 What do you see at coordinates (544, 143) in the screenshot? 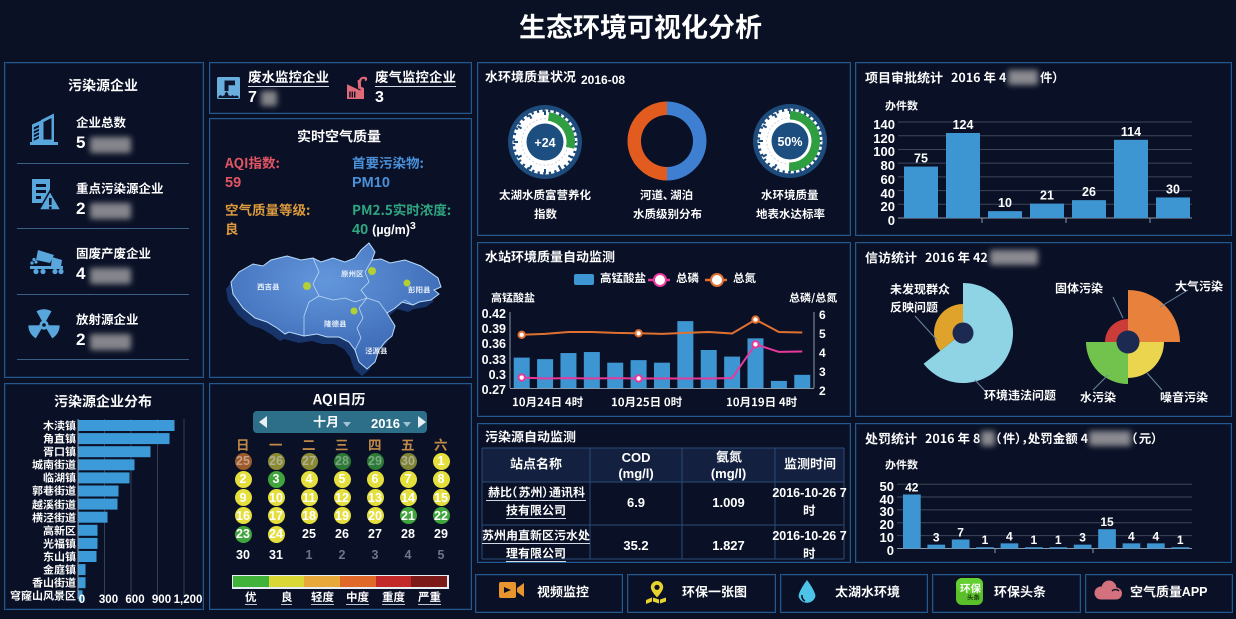
I see `svg-text: +24` at bounding box center [544, 143].